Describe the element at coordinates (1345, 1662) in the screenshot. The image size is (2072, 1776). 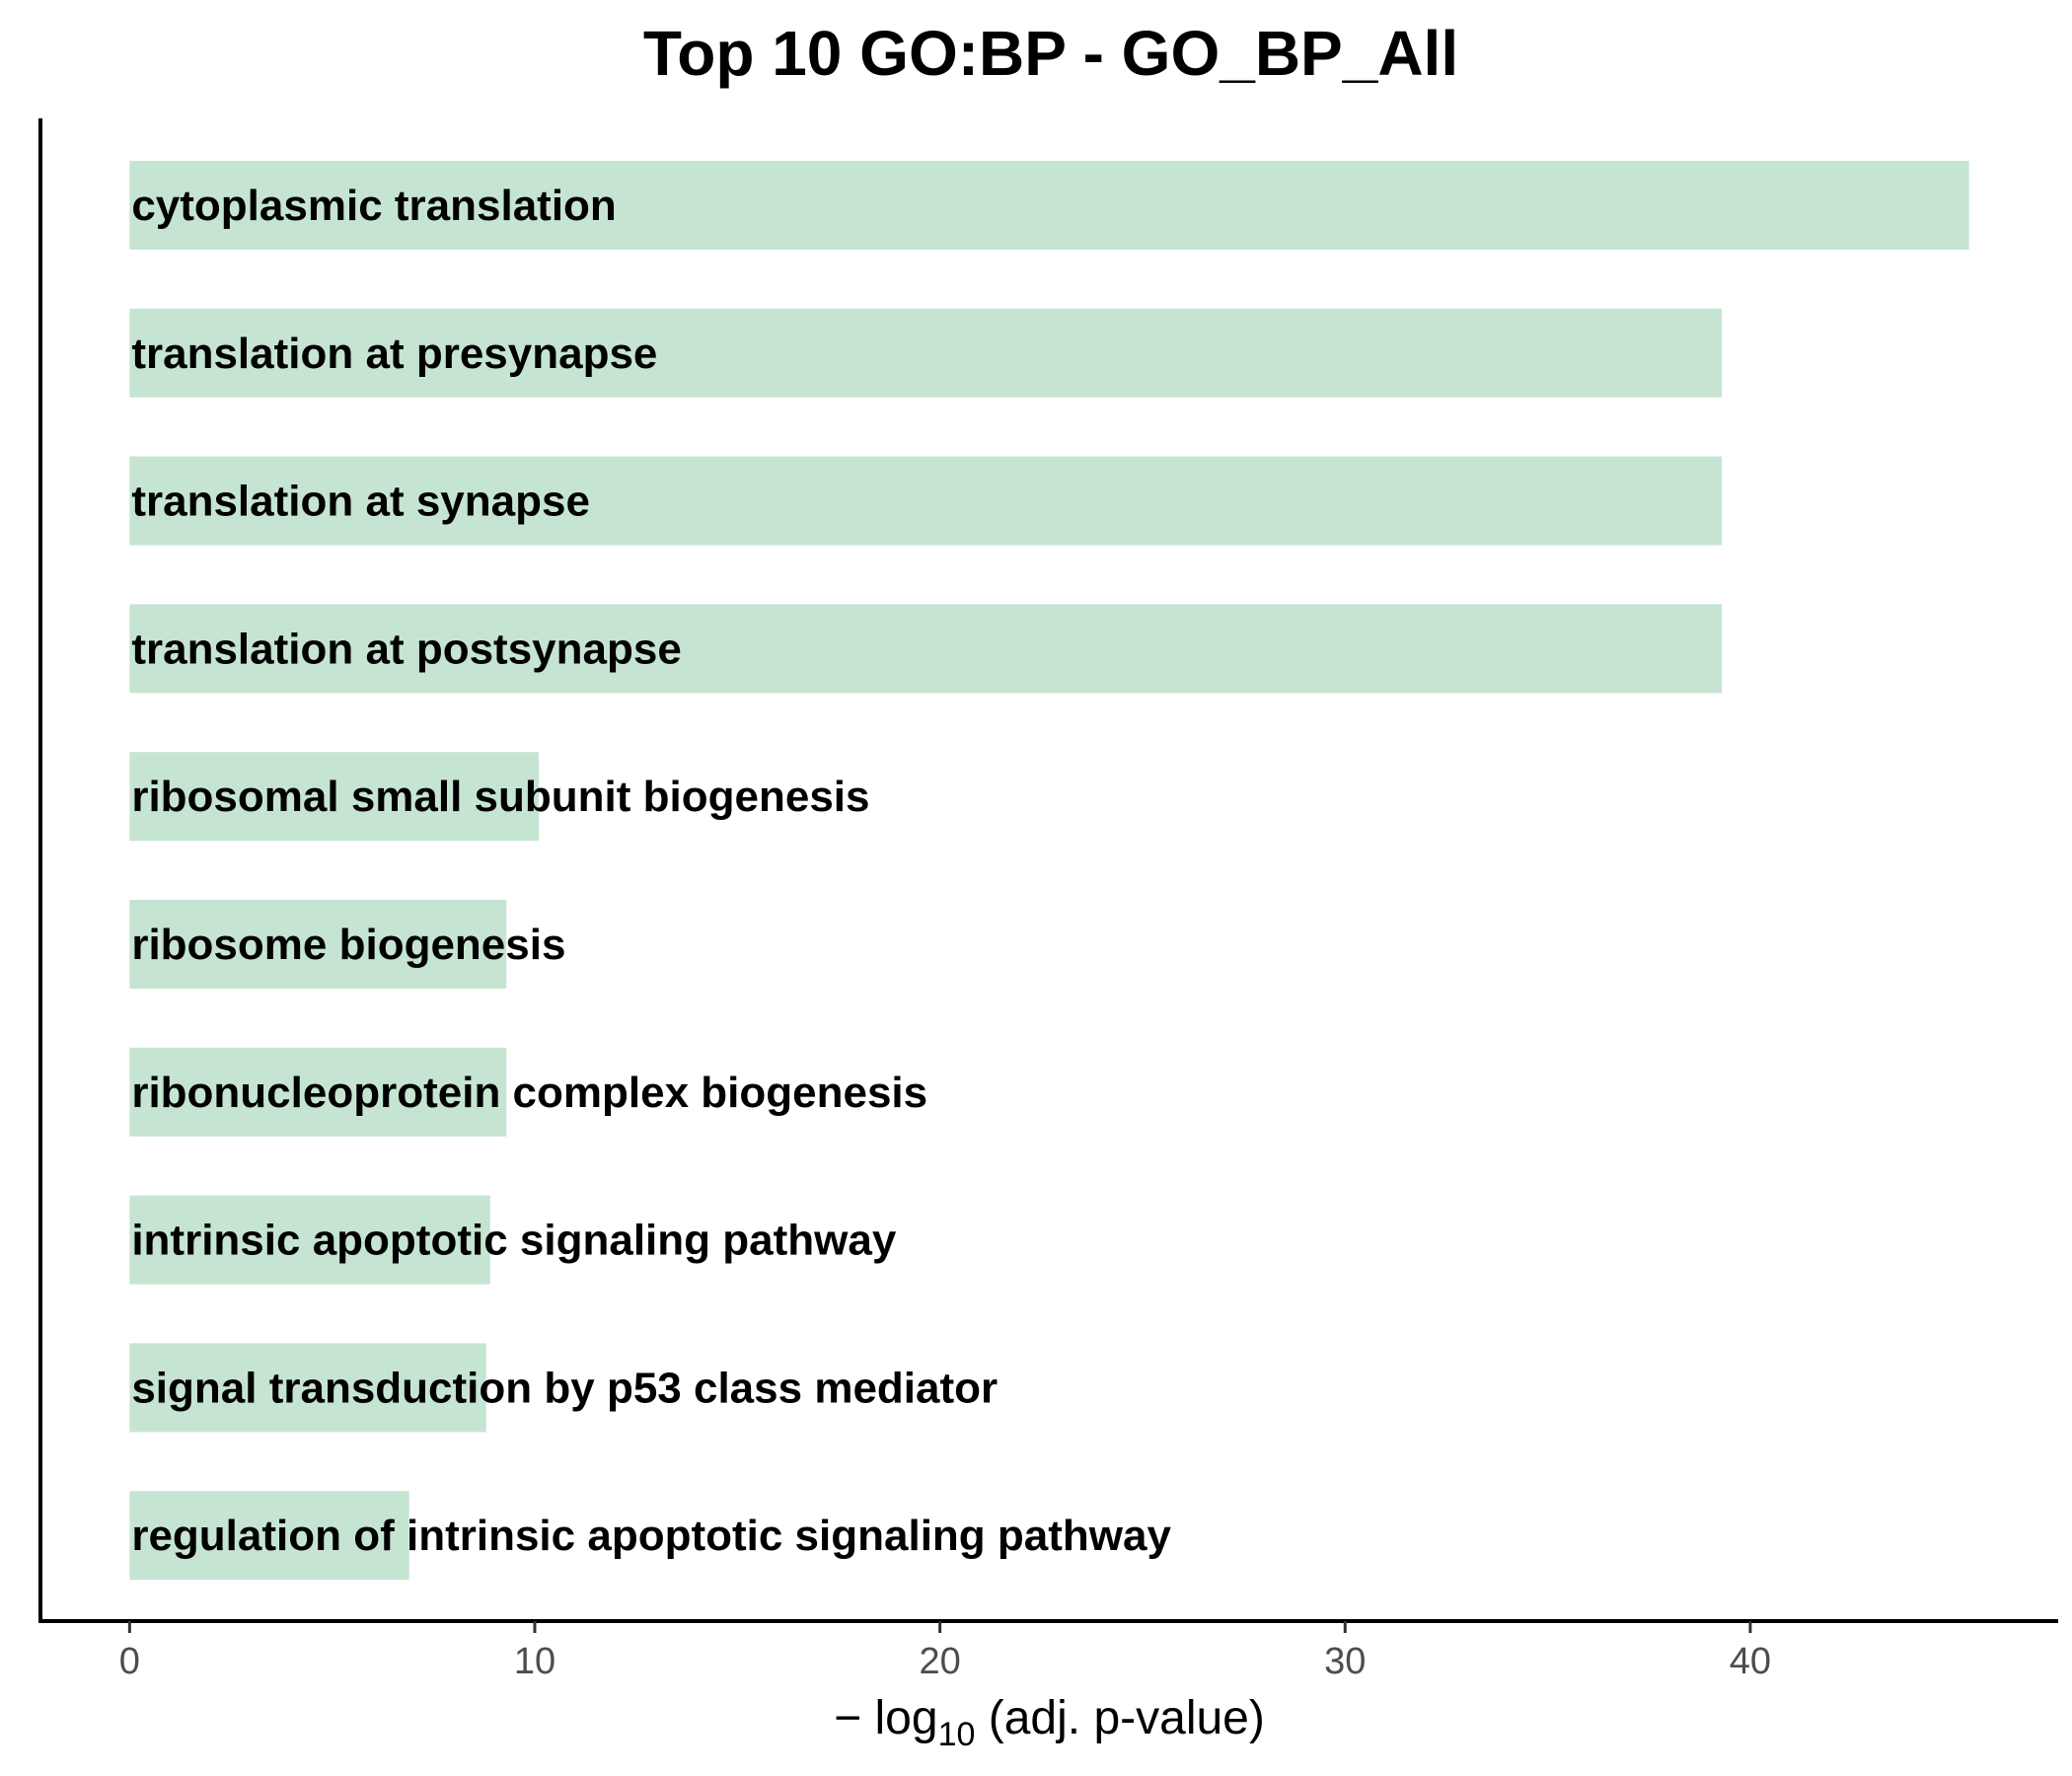
I see `x-tick-label: 30` at that location.